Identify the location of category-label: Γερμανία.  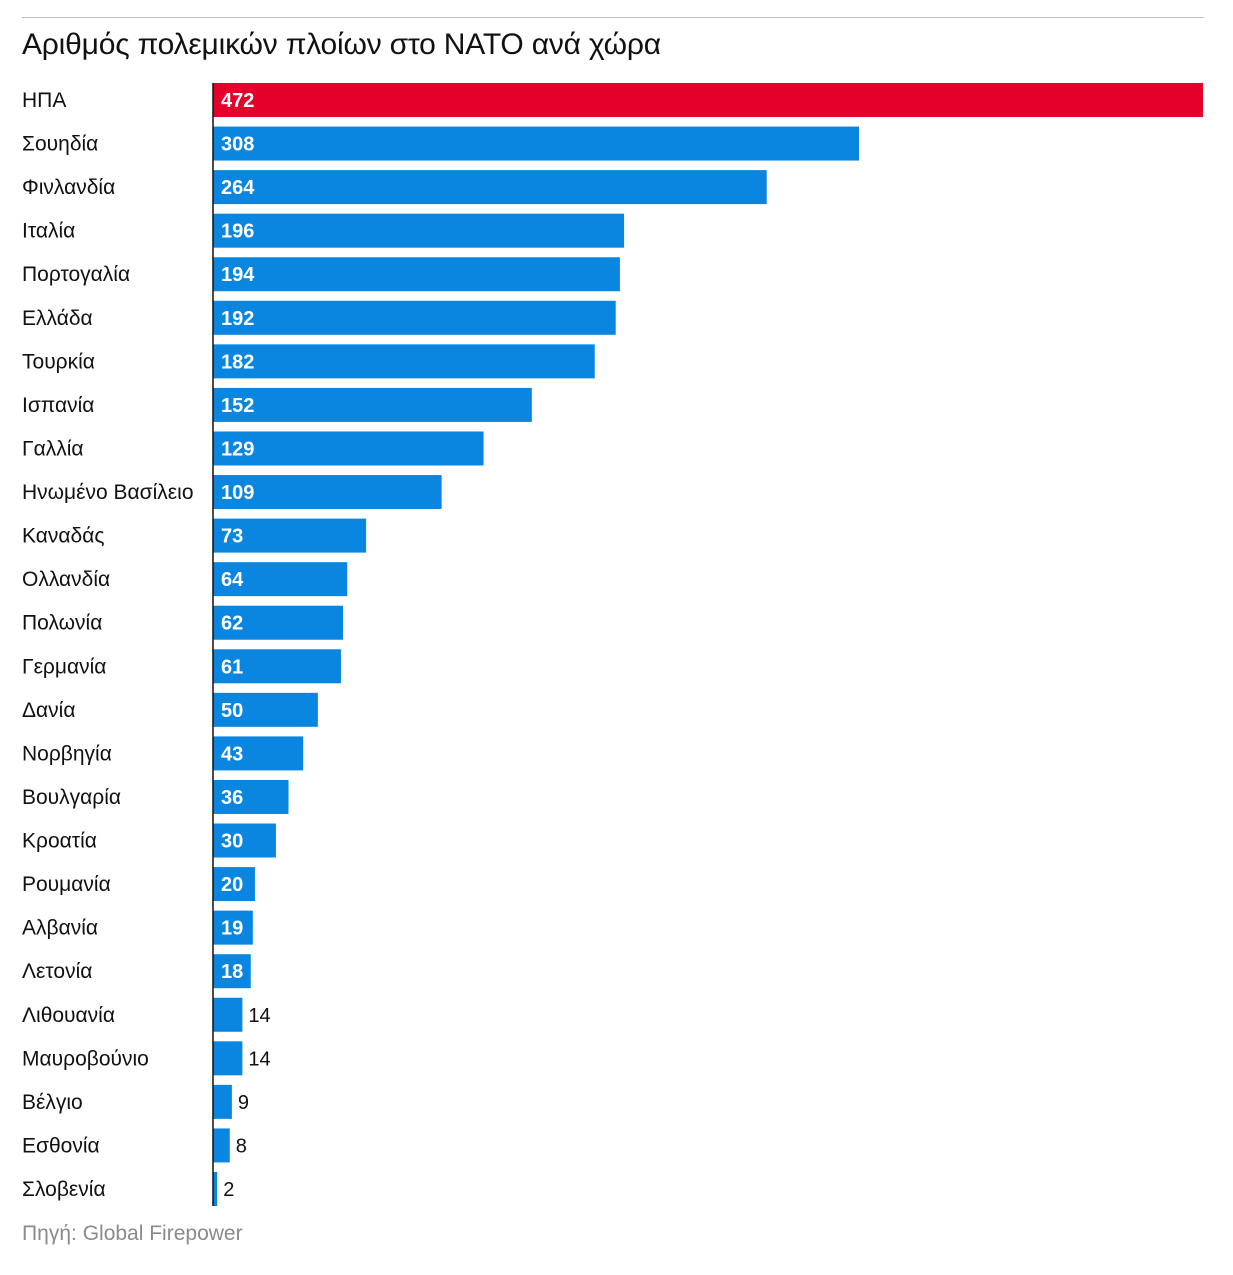
(64, 666).